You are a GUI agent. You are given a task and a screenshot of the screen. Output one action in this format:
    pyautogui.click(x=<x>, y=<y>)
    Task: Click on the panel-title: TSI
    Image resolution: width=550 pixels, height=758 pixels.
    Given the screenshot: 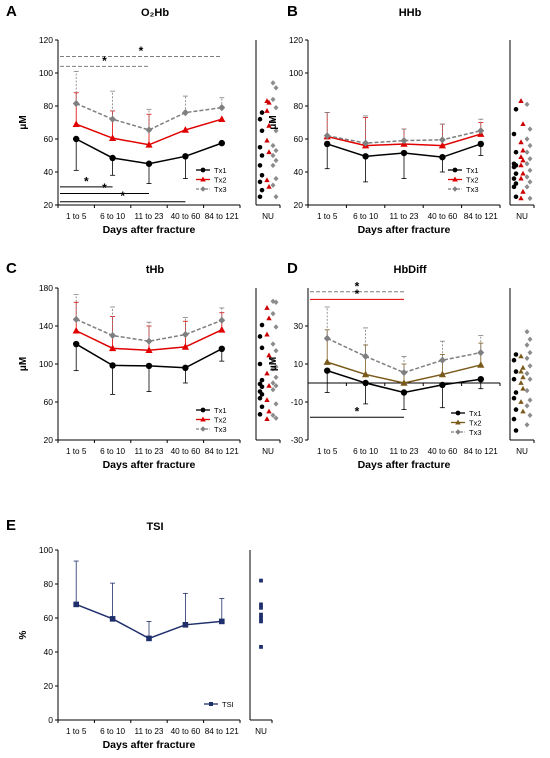 What is the action you would take?
    pyautogui.click(x=154, y=527)
    